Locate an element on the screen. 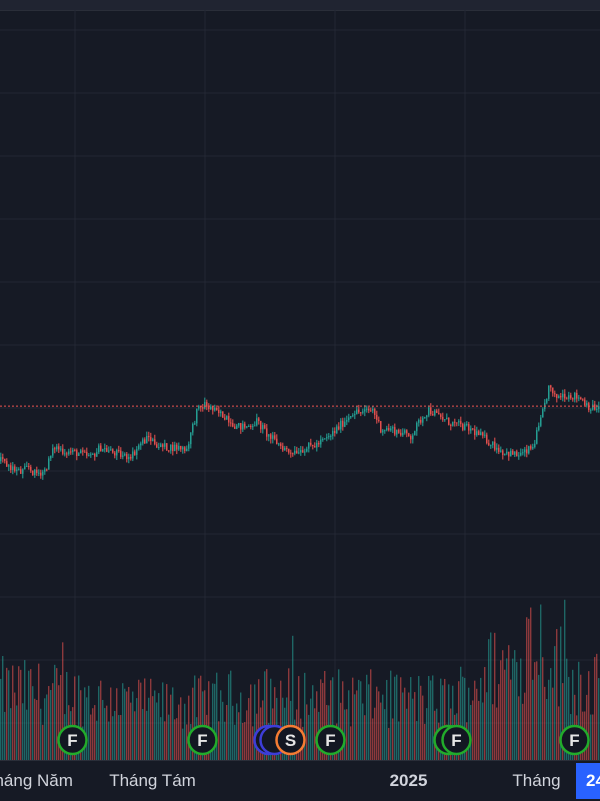 This screenshot has height=801, width=600. time-axis: Tháng 2025 Tháng Tám Tháng Năm 24 is located at coordinates (300, 780).